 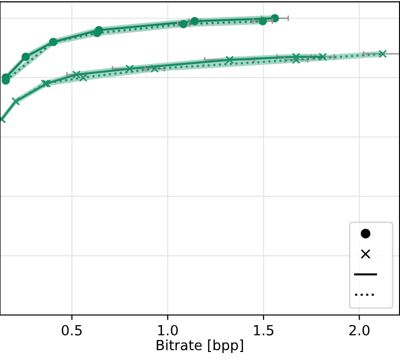 What do you see at coordinates (72, 330) in the screenshot?
I see `x-tick-label: 0.5` at bounding box center [72, 330].